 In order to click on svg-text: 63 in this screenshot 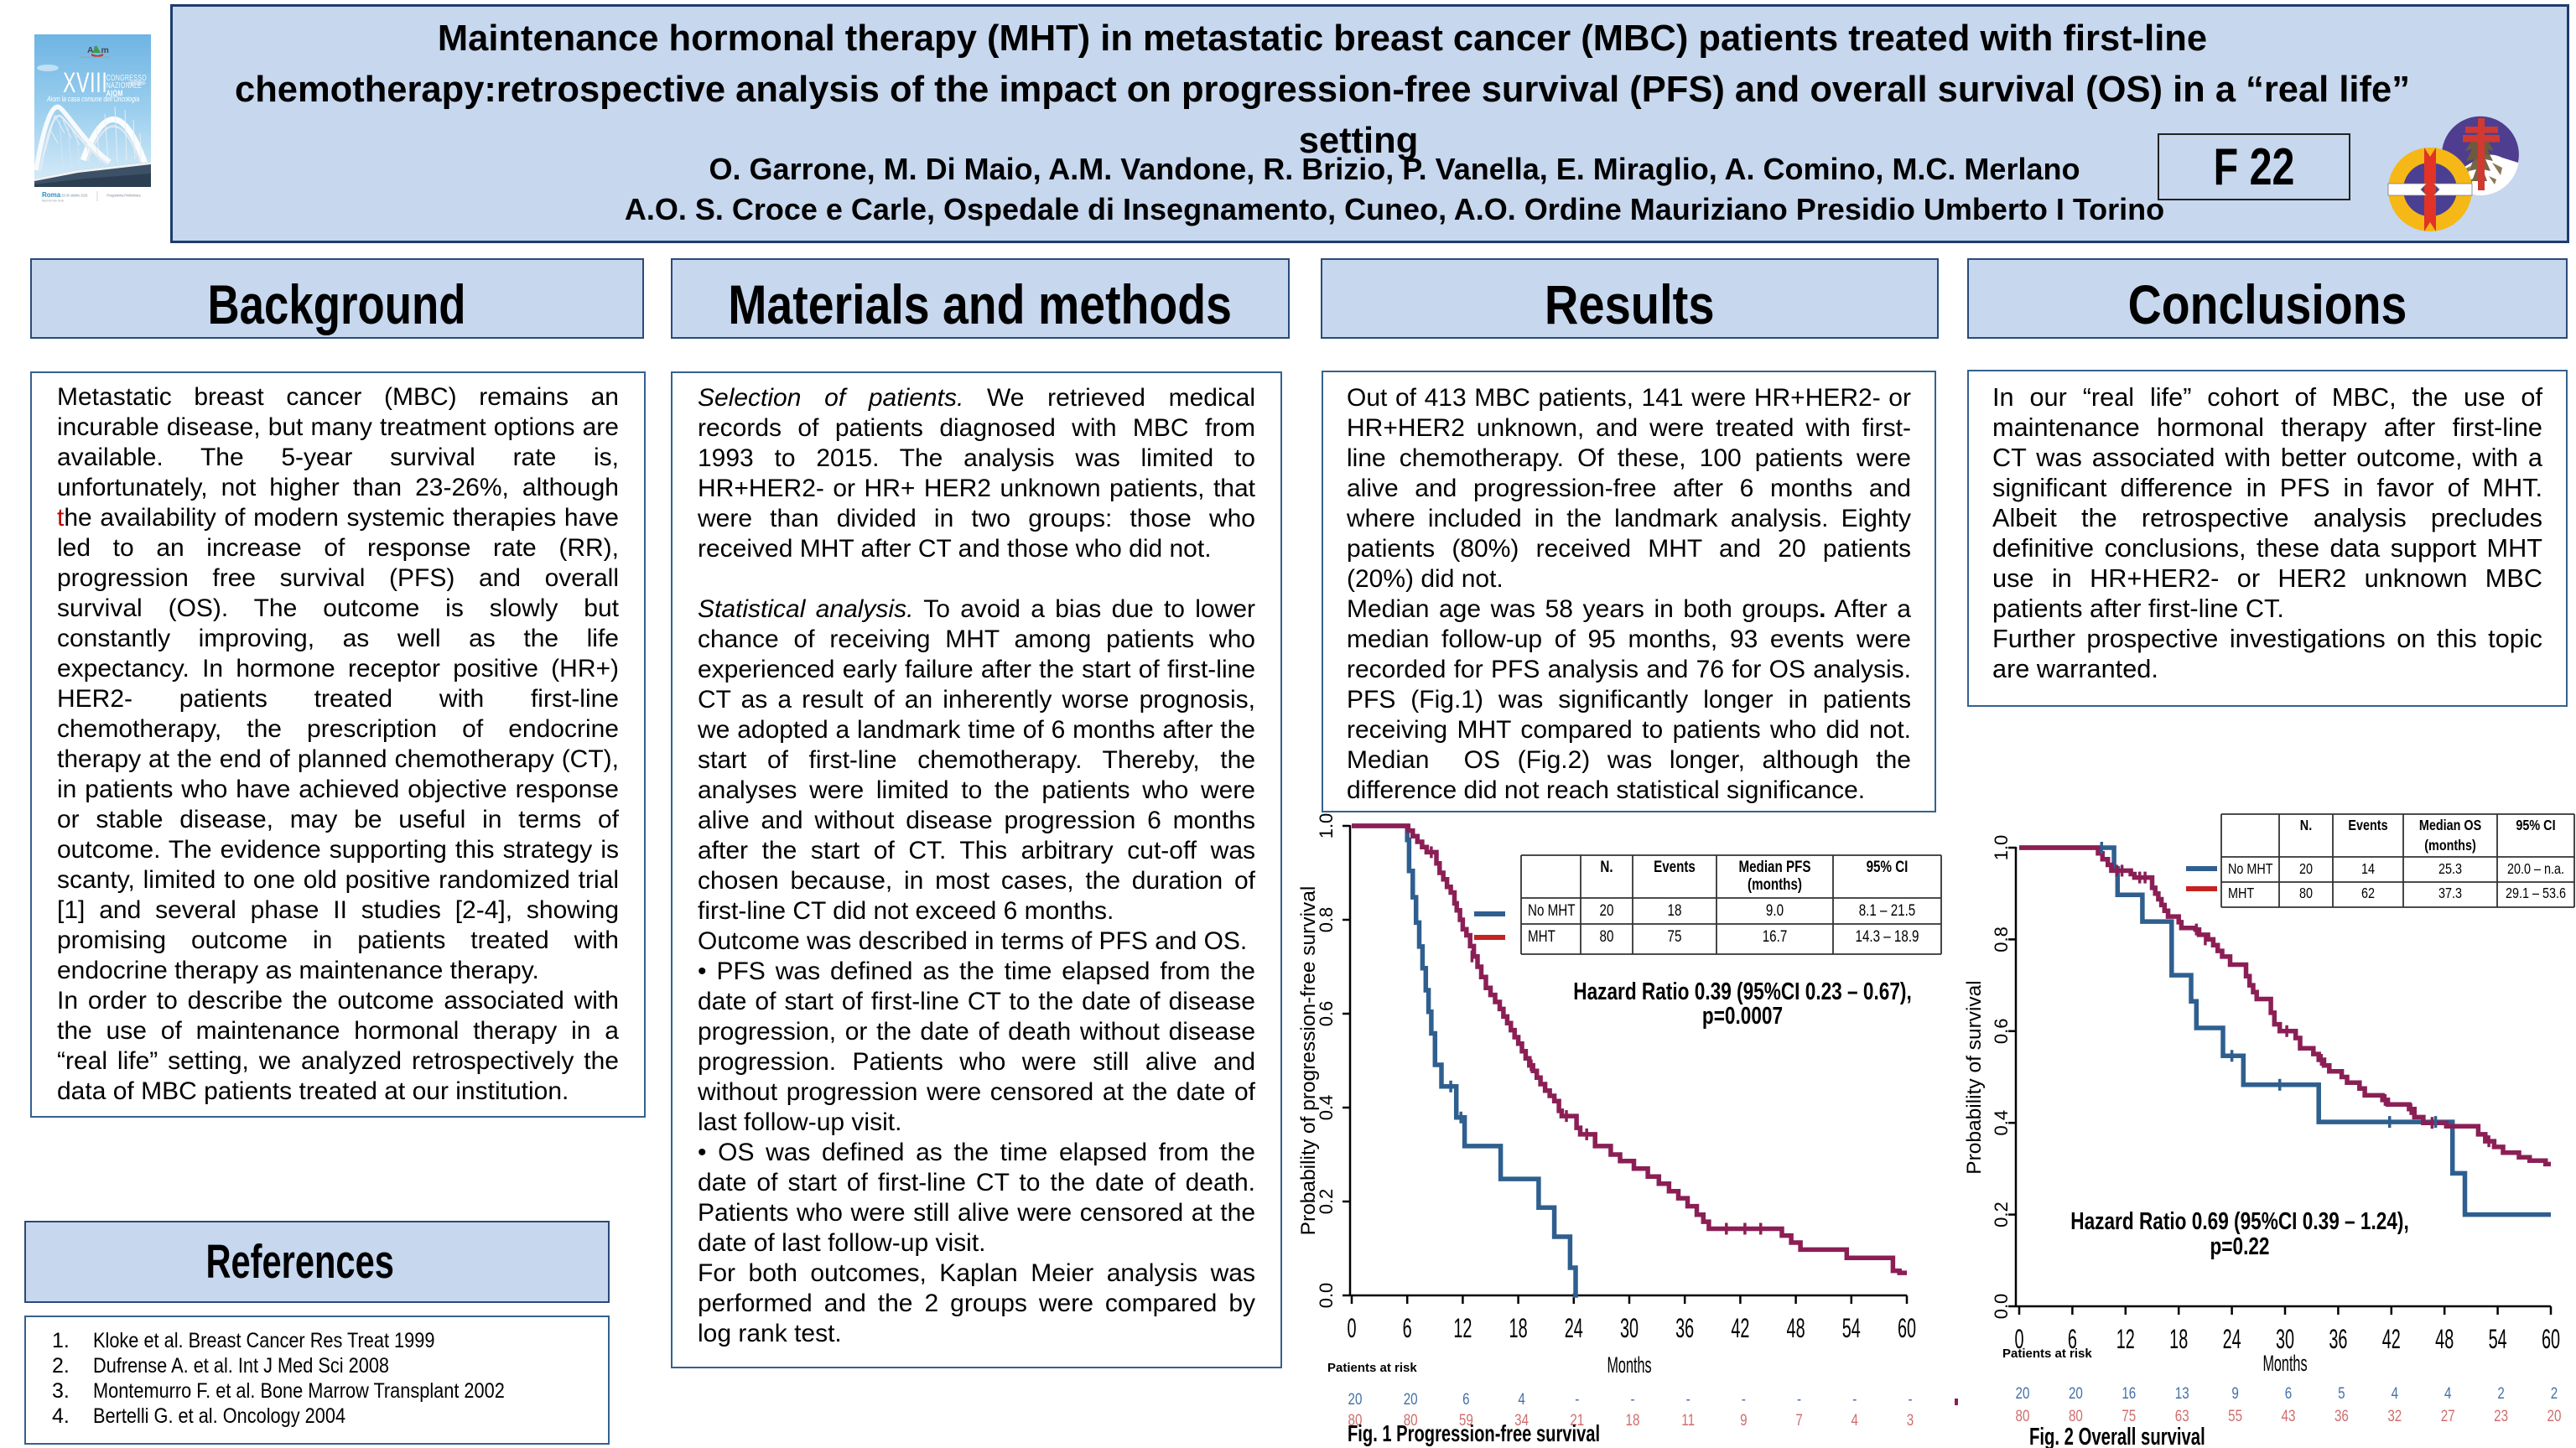, I will do `click(2182, 1415)`.